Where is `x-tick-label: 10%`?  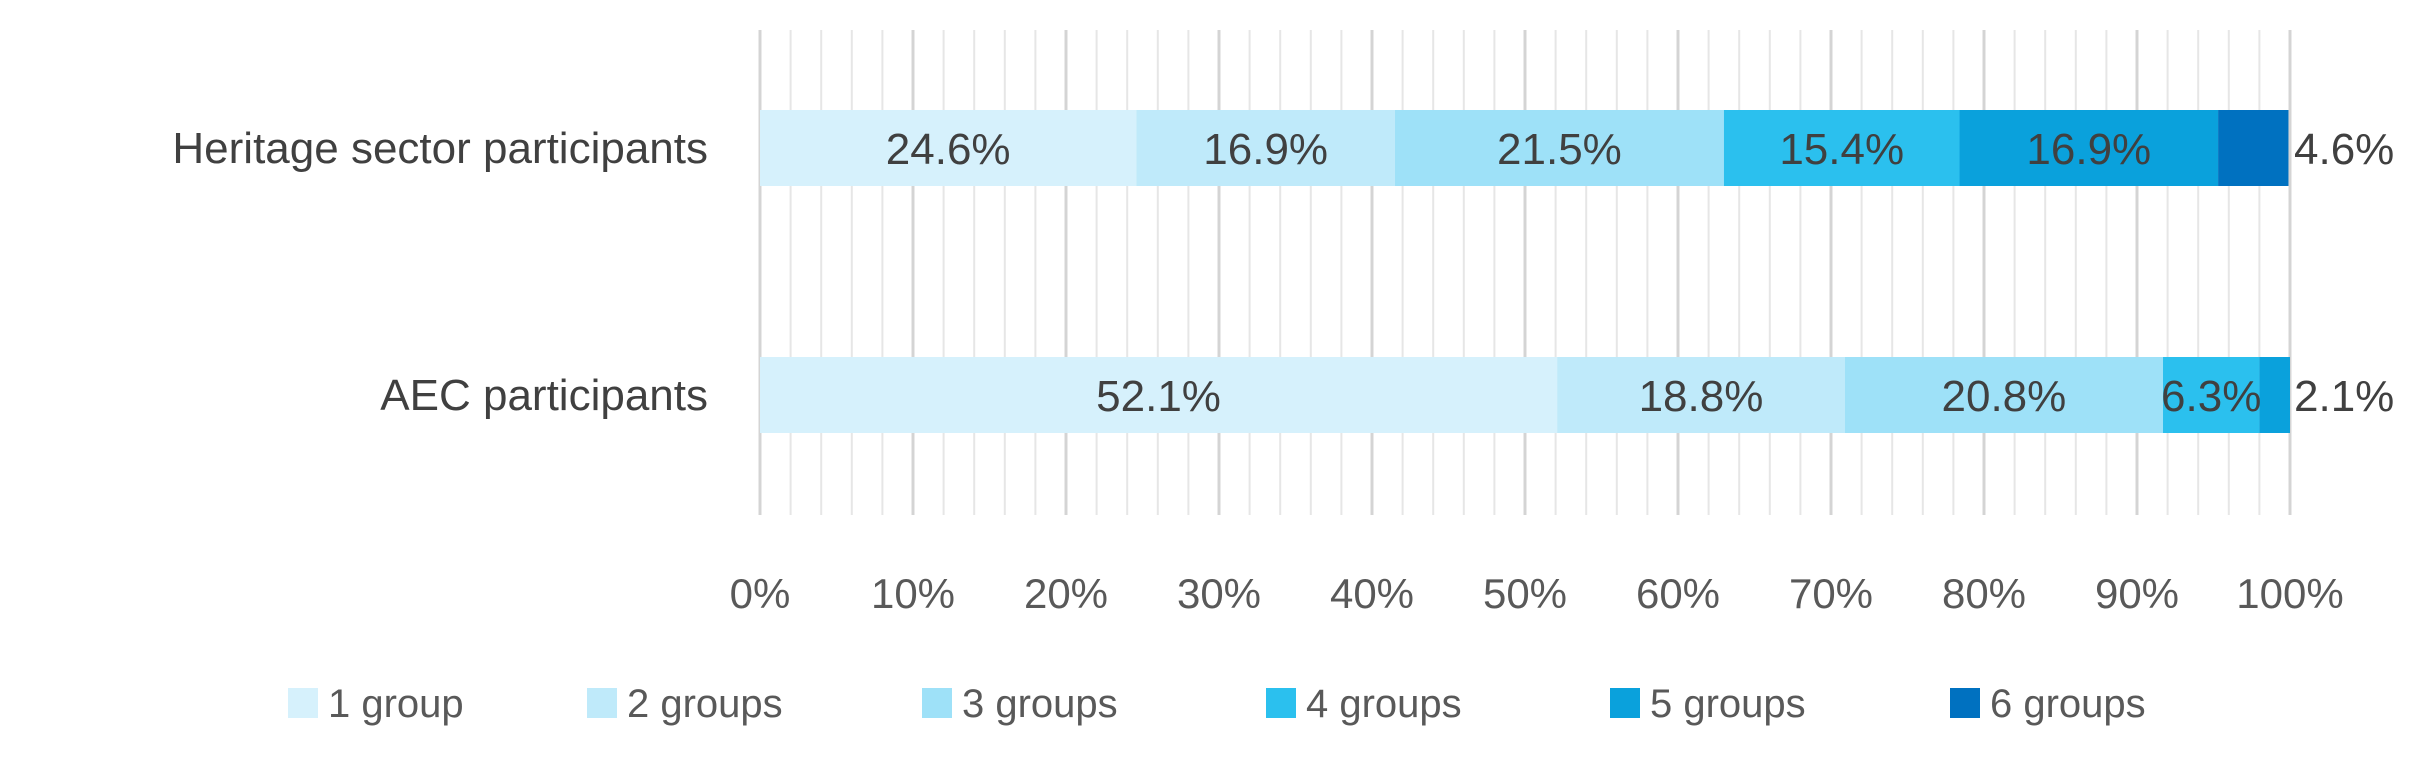 x-tick-label: 10% is located at coordinates (913, 593).